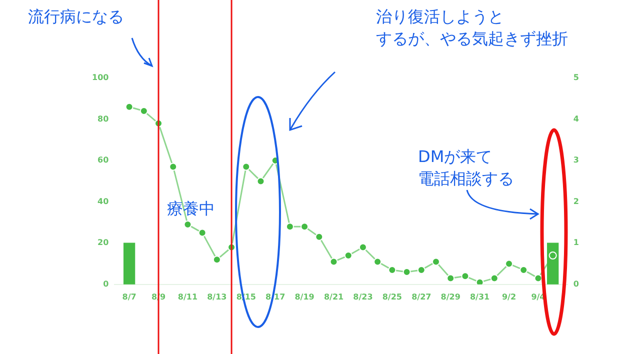  I want to click on y2-tick-label: 4, so click(576, 119).